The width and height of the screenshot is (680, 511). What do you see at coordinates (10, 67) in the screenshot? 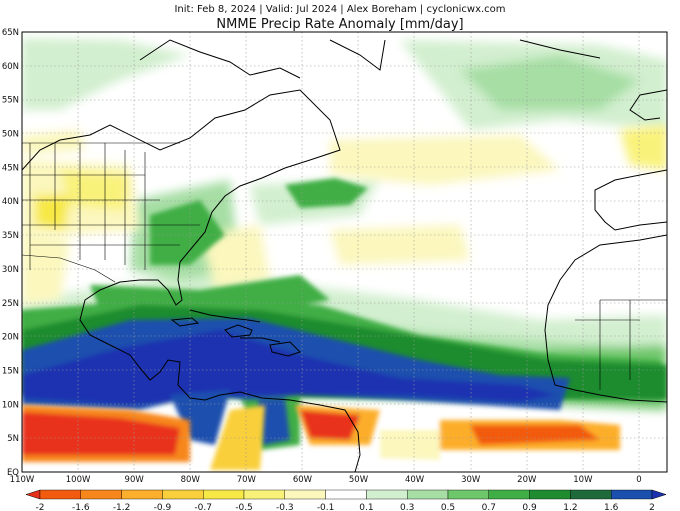
I see `lat-label: 60N` at bounding box center [10, 67].